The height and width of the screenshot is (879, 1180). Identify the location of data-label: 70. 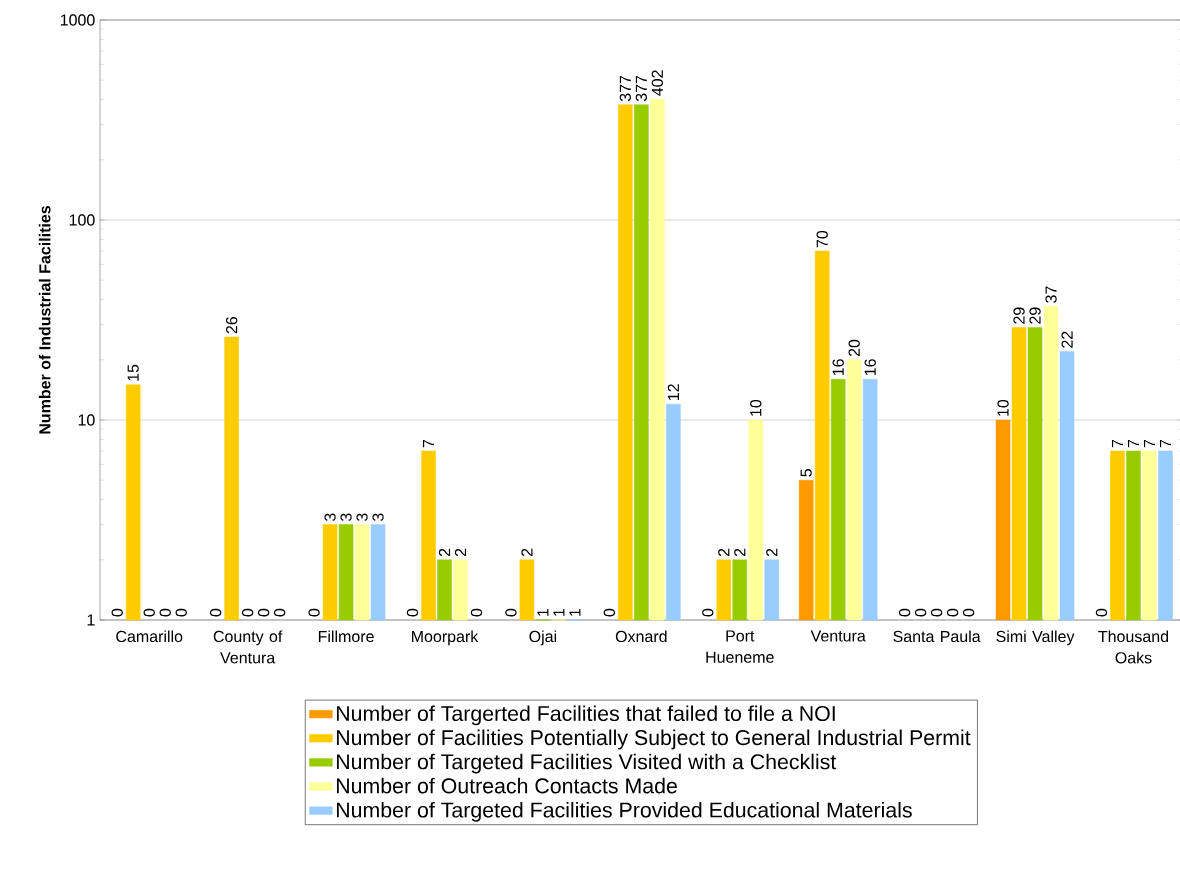
(822, 239).